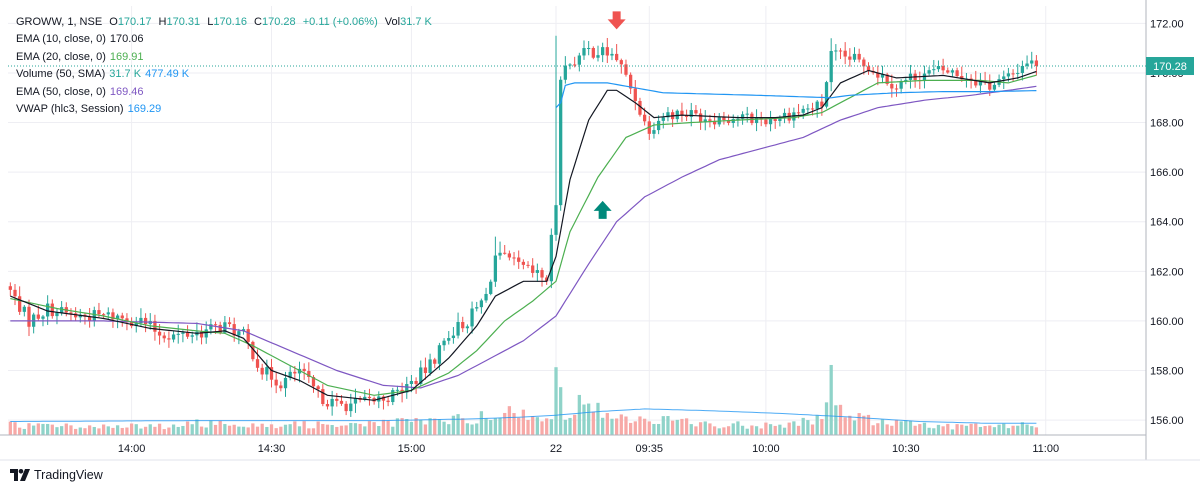 The width and height of the screenshot is (1200, 493). I want to click on x-tick-label: 11:00, so click(1045, 449).